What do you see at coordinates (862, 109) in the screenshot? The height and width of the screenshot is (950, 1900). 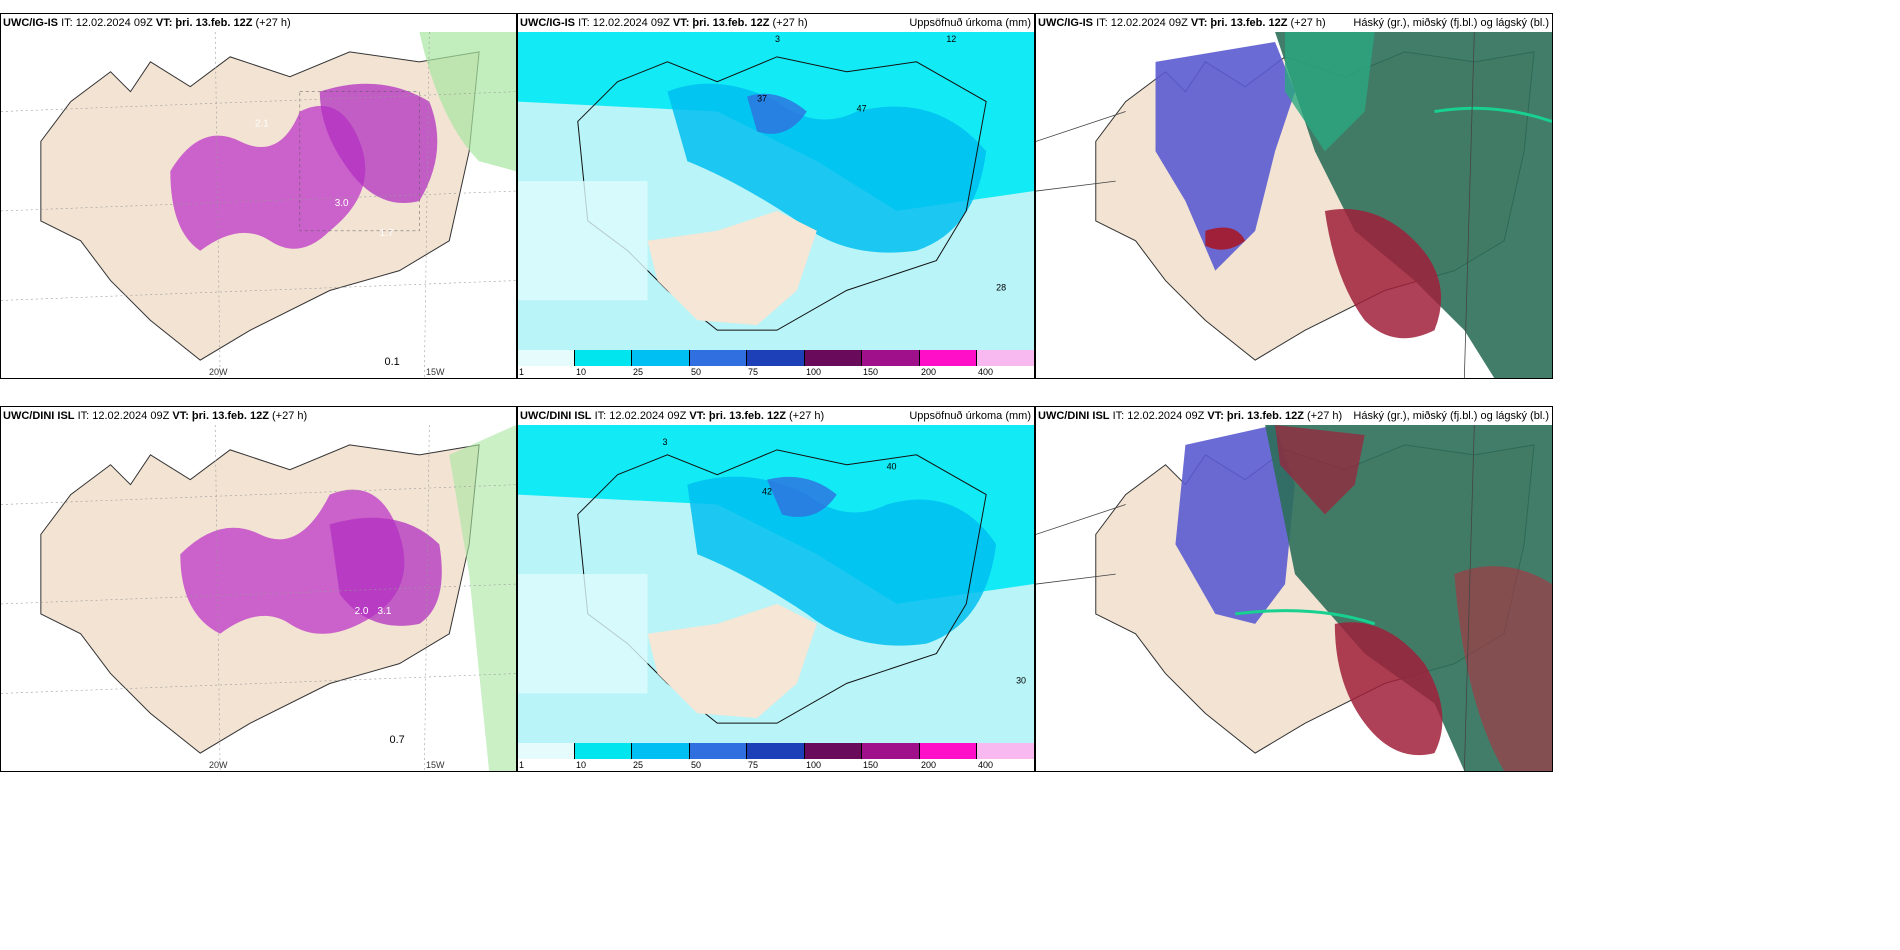 I see `val-label: 47` at bounding box center [862, 109].